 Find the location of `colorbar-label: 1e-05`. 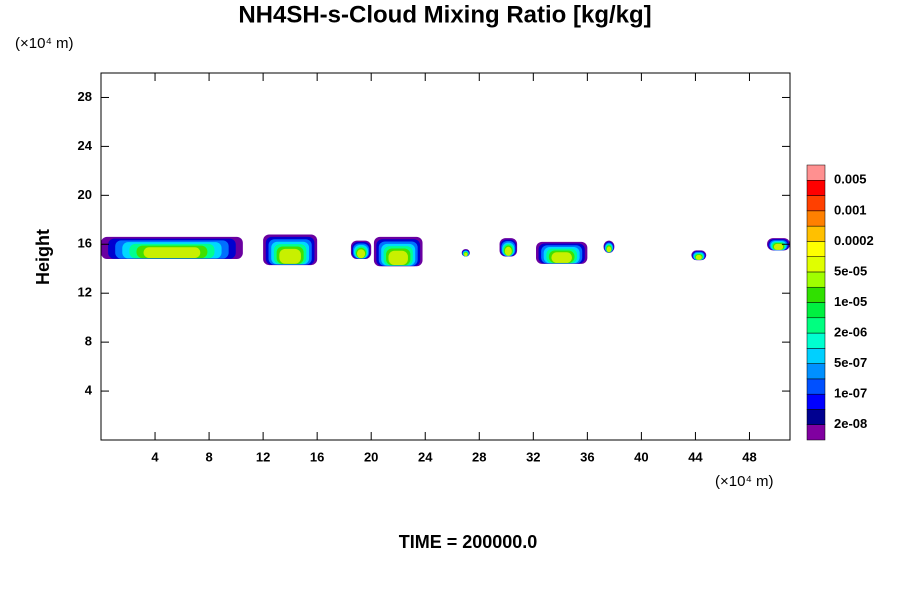

colorbar-label: 1e-05 is located at coordinates (850, 301).